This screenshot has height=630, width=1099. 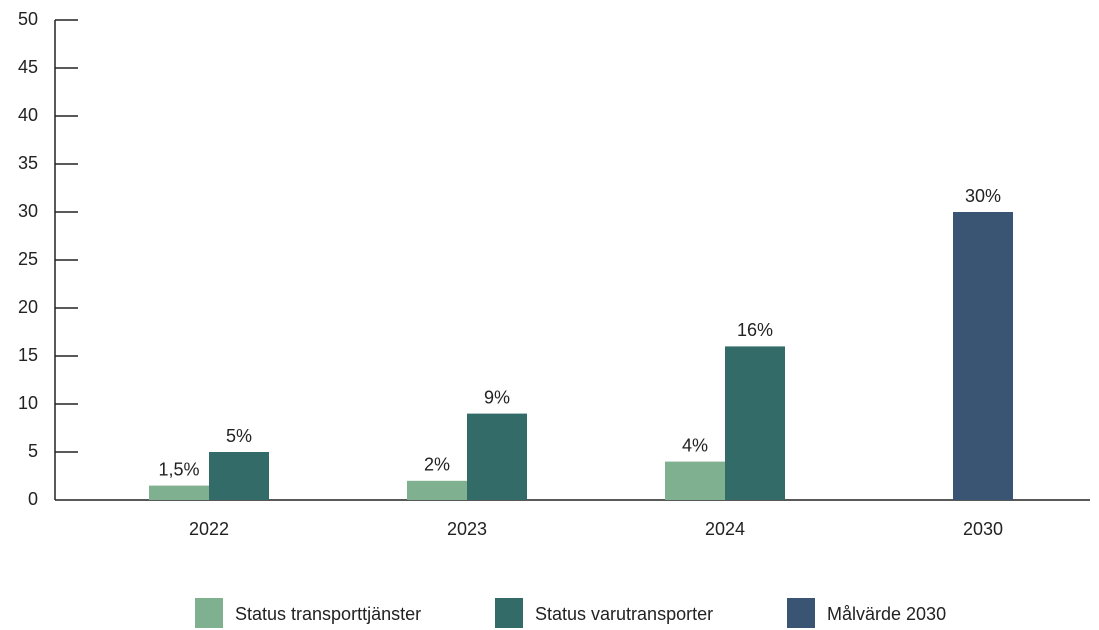 What do you see at coordinates (624, 614) in the screenshot?
I see `legend-label: Status varutransporter` at bounding box center [624, 614].